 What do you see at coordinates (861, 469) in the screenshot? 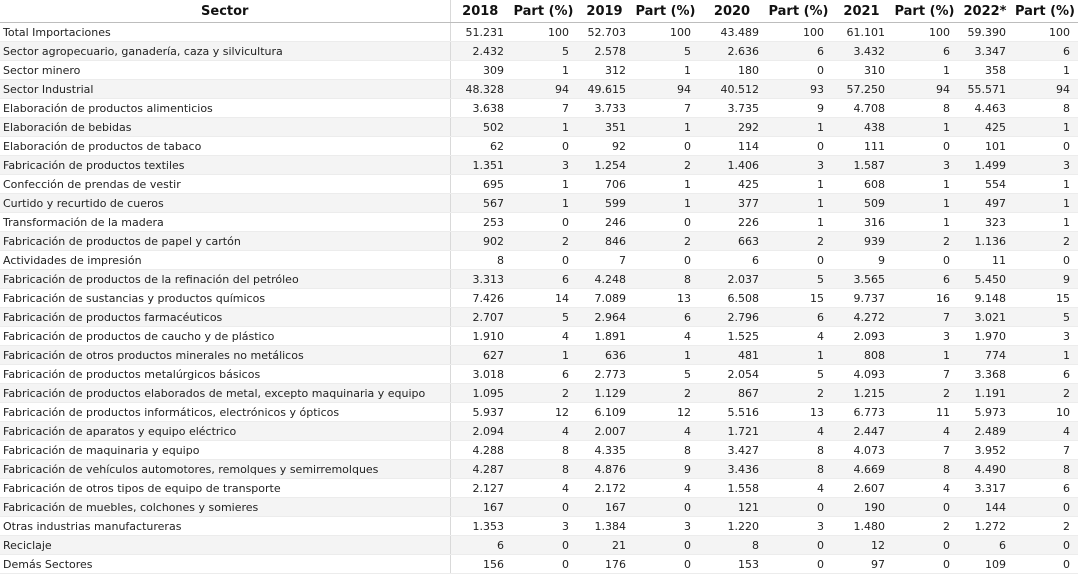
I see `value-2021-cell: 4.669` at bounding box center [861, 469].